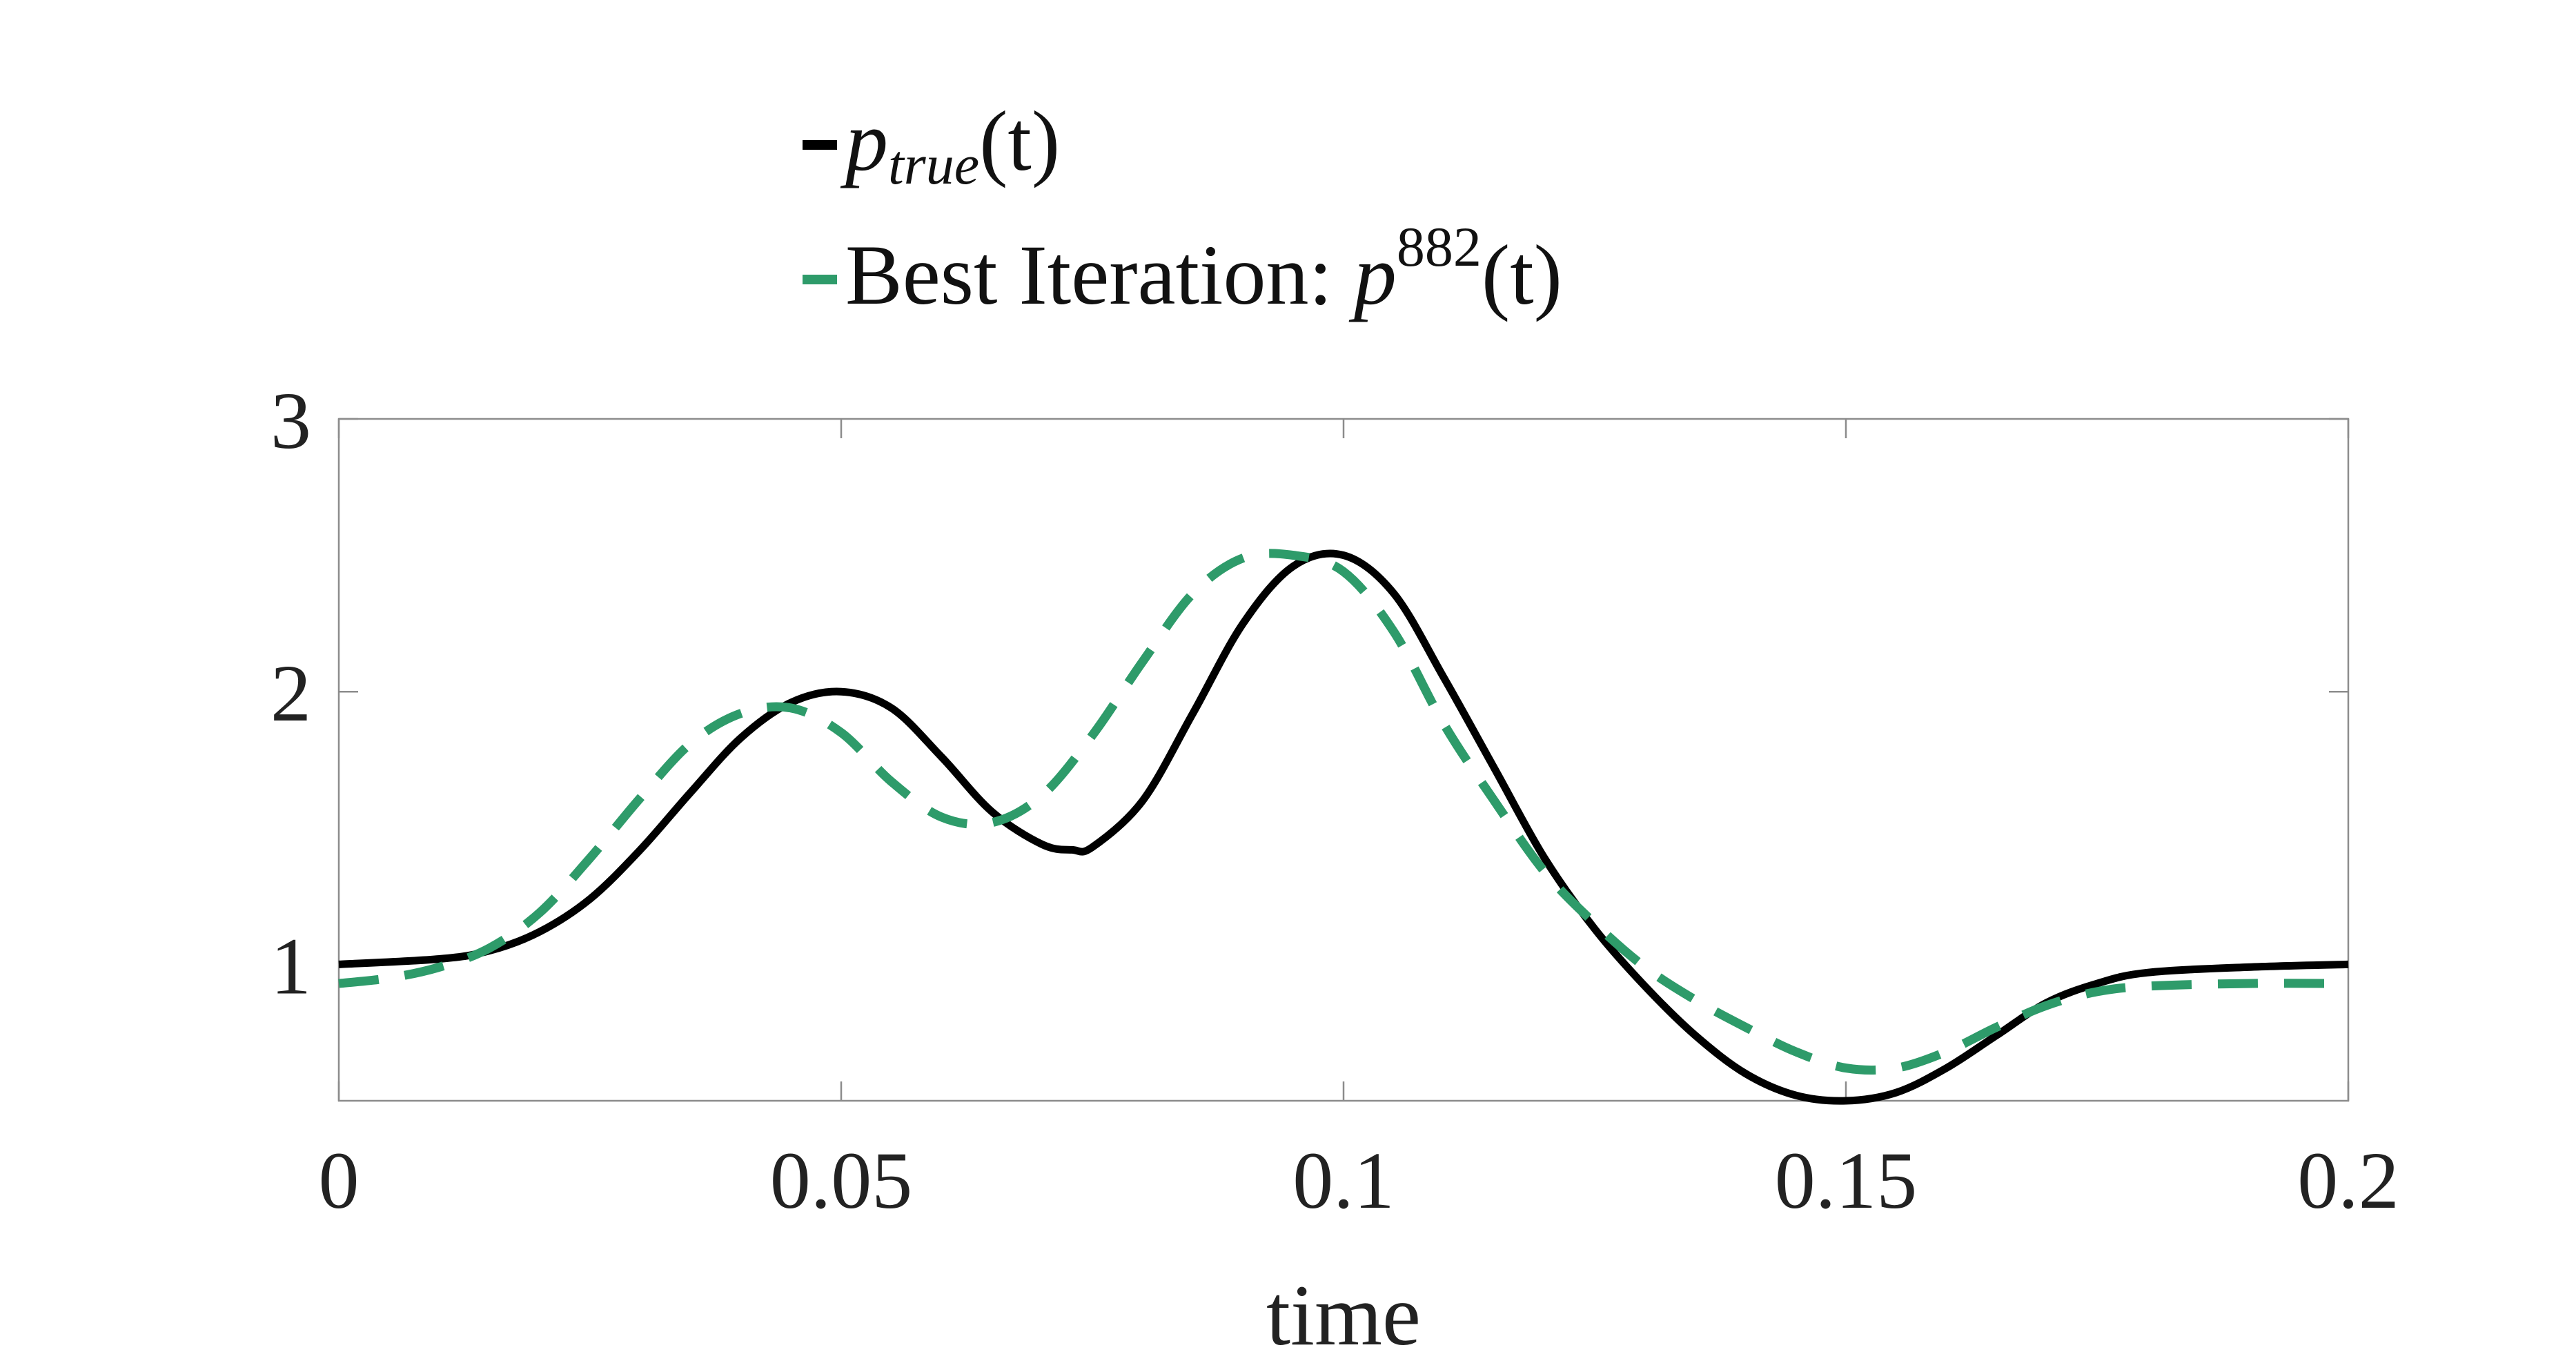 This screenshot has height=1372, width=2576. What do you see at coordinates (2348, 1180) in the screenshot?
I see `x-tick-label: 0.2` at bounding box center [2348, 1180].